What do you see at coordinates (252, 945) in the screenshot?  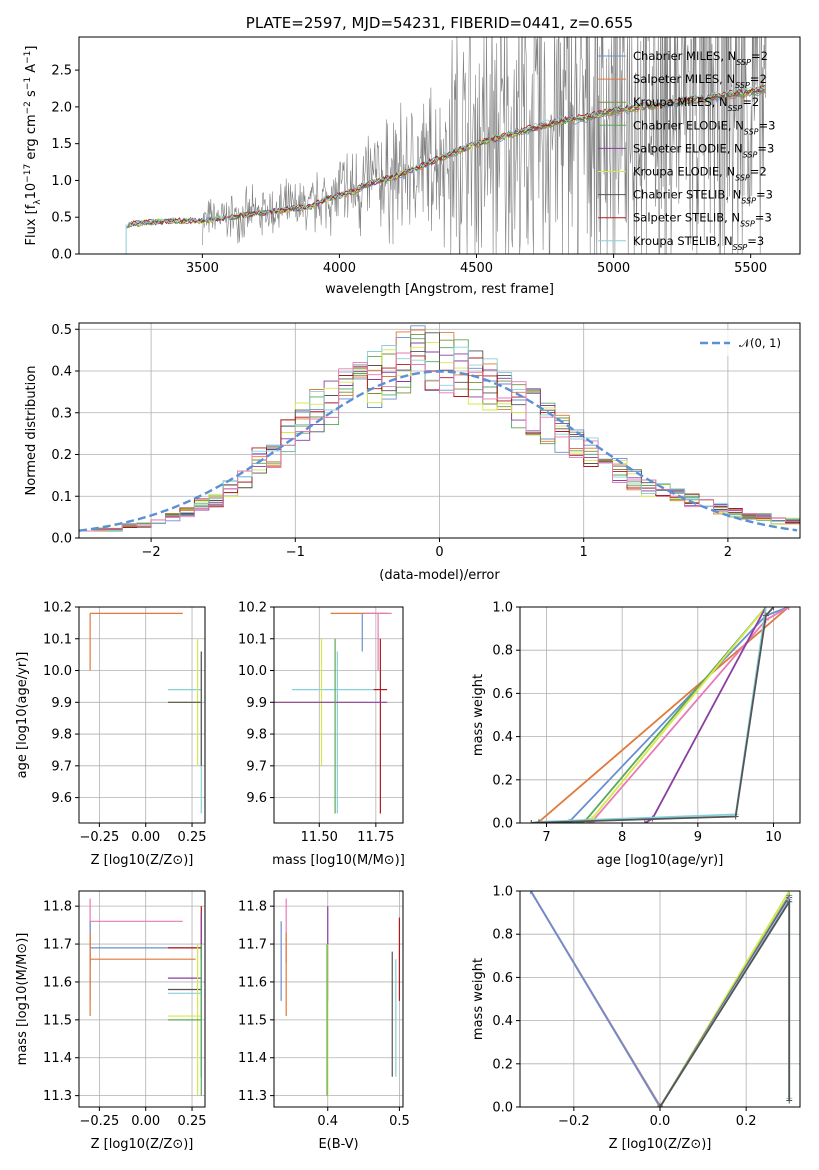 I see `mass-vs-ebv-ytick-label: 11.7` at bounding box center [252, 945].